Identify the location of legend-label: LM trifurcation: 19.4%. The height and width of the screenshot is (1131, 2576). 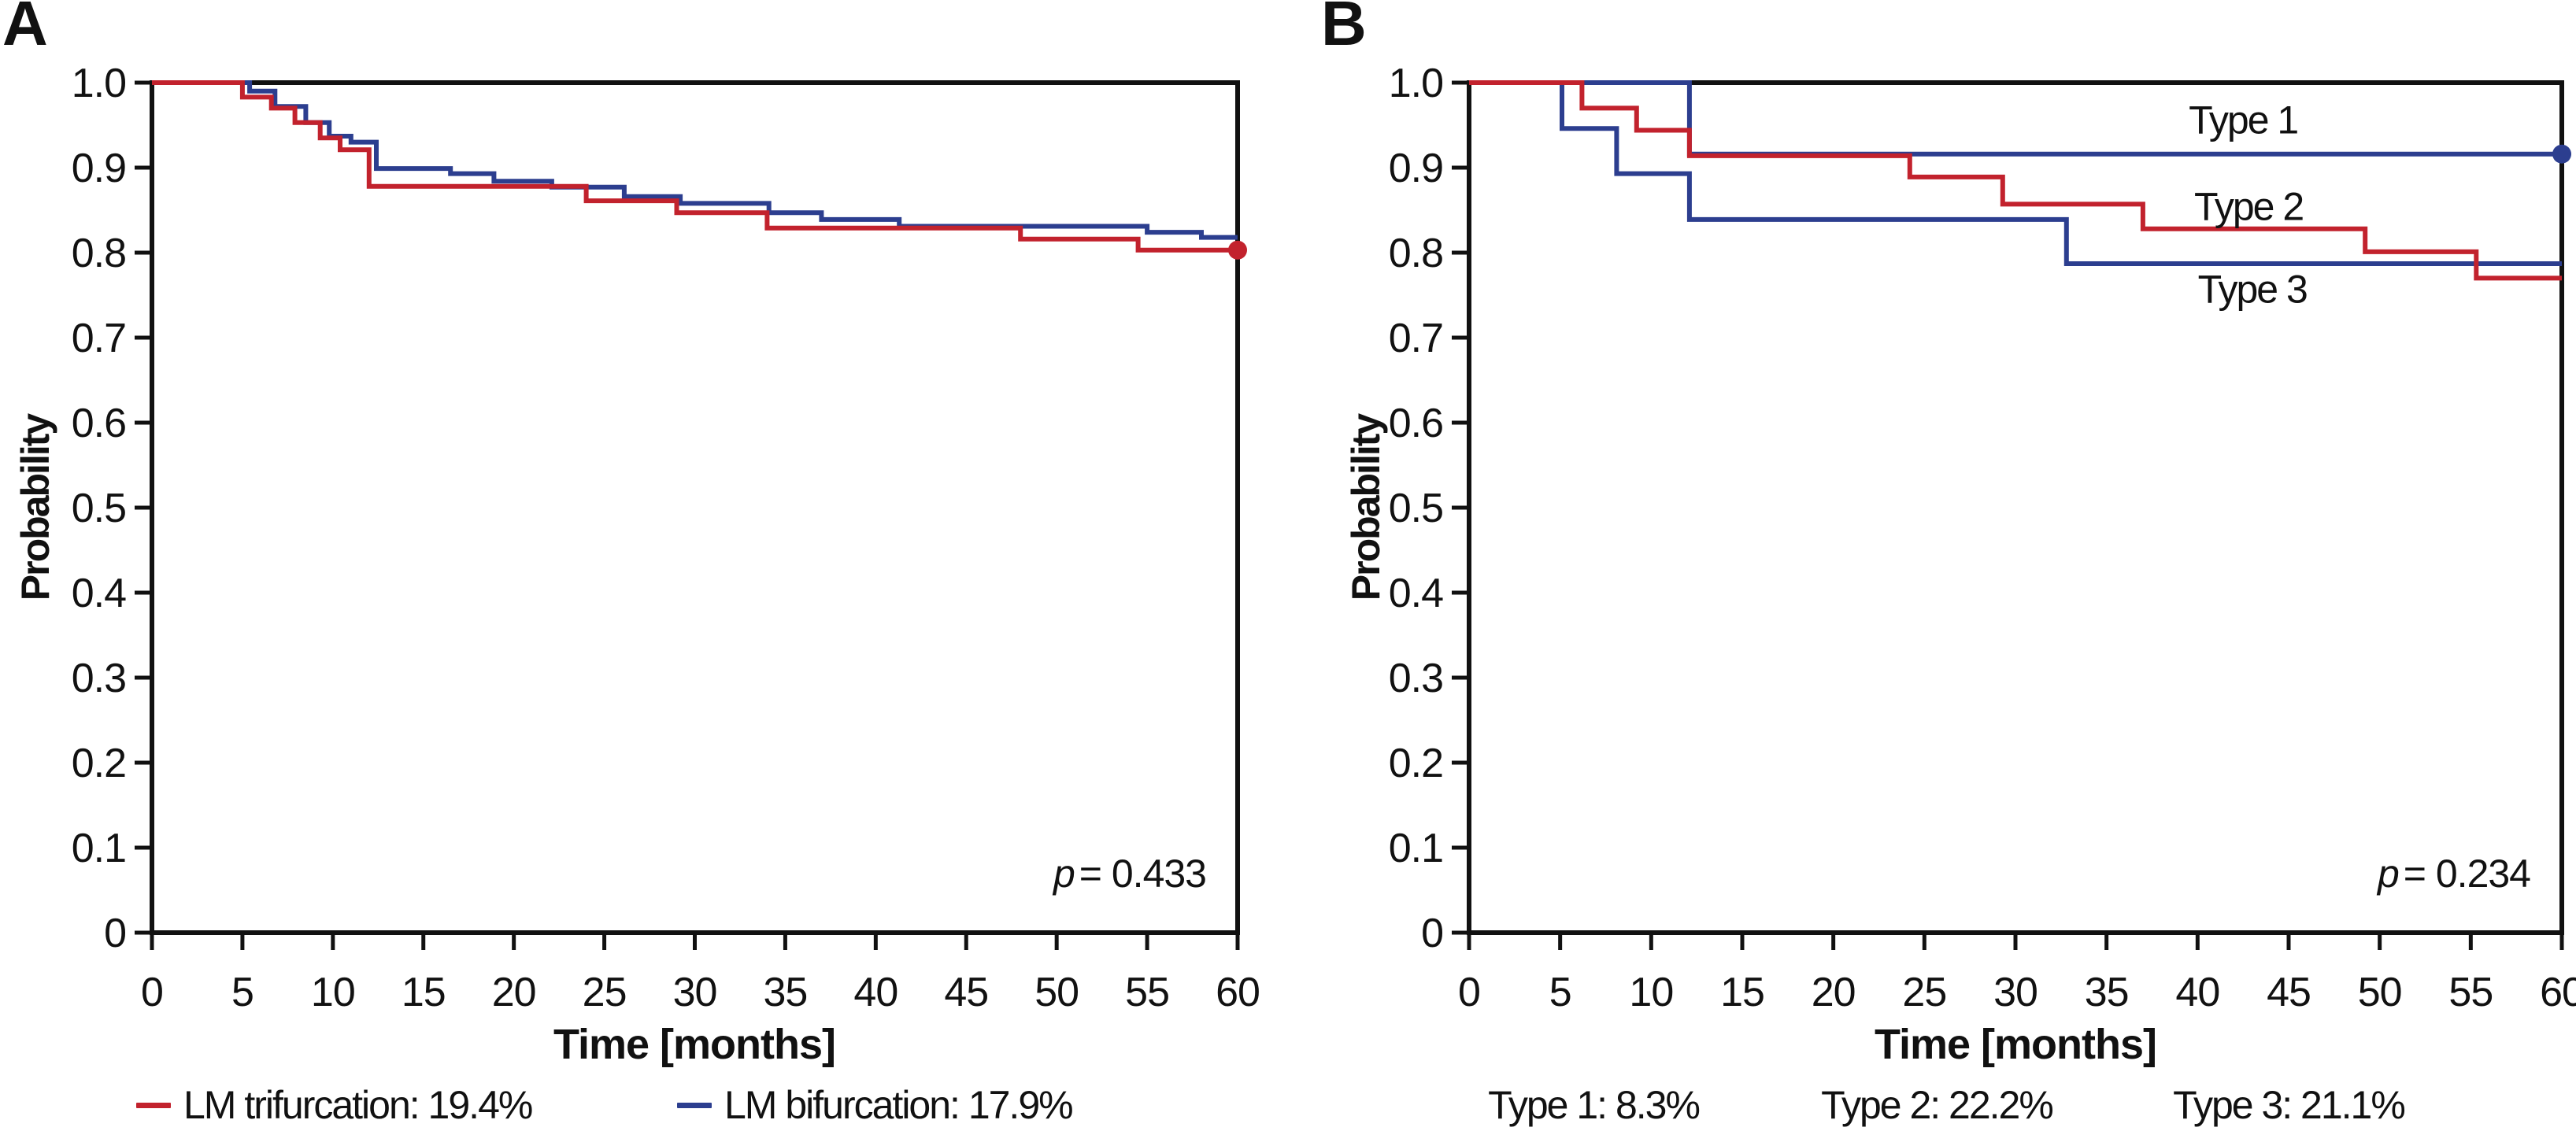
(358, 1105).